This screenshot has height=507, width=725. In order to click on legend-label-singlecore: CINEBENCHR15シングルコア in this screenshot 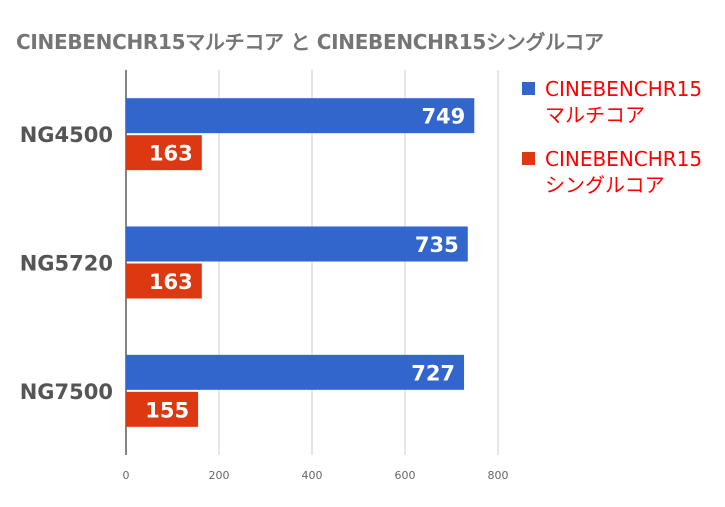, I will do `click(624, 172)`.